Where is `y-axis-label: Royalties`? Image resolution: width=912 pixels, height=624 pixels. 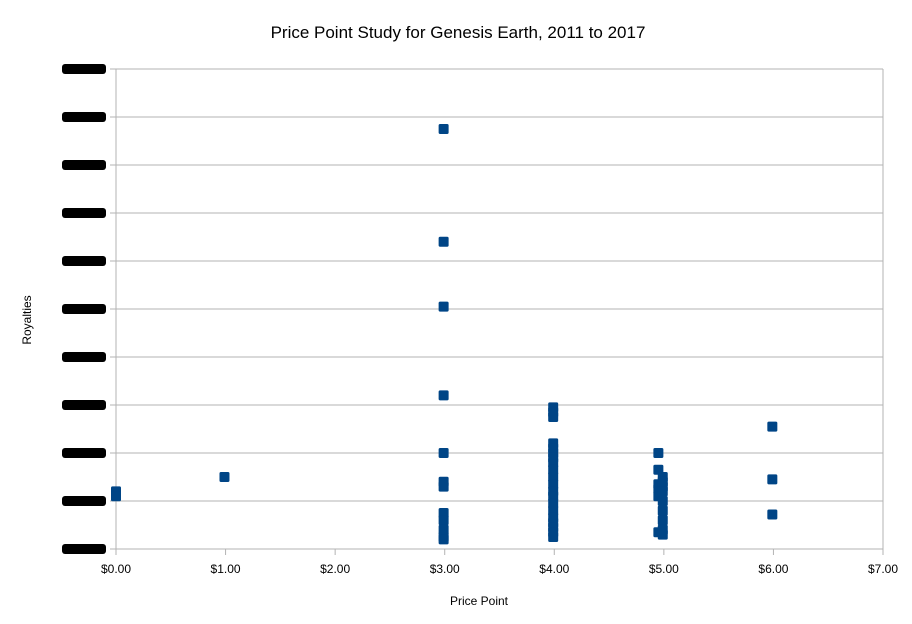
y-axis-label: Royalties is located at coordinates (27, 319).